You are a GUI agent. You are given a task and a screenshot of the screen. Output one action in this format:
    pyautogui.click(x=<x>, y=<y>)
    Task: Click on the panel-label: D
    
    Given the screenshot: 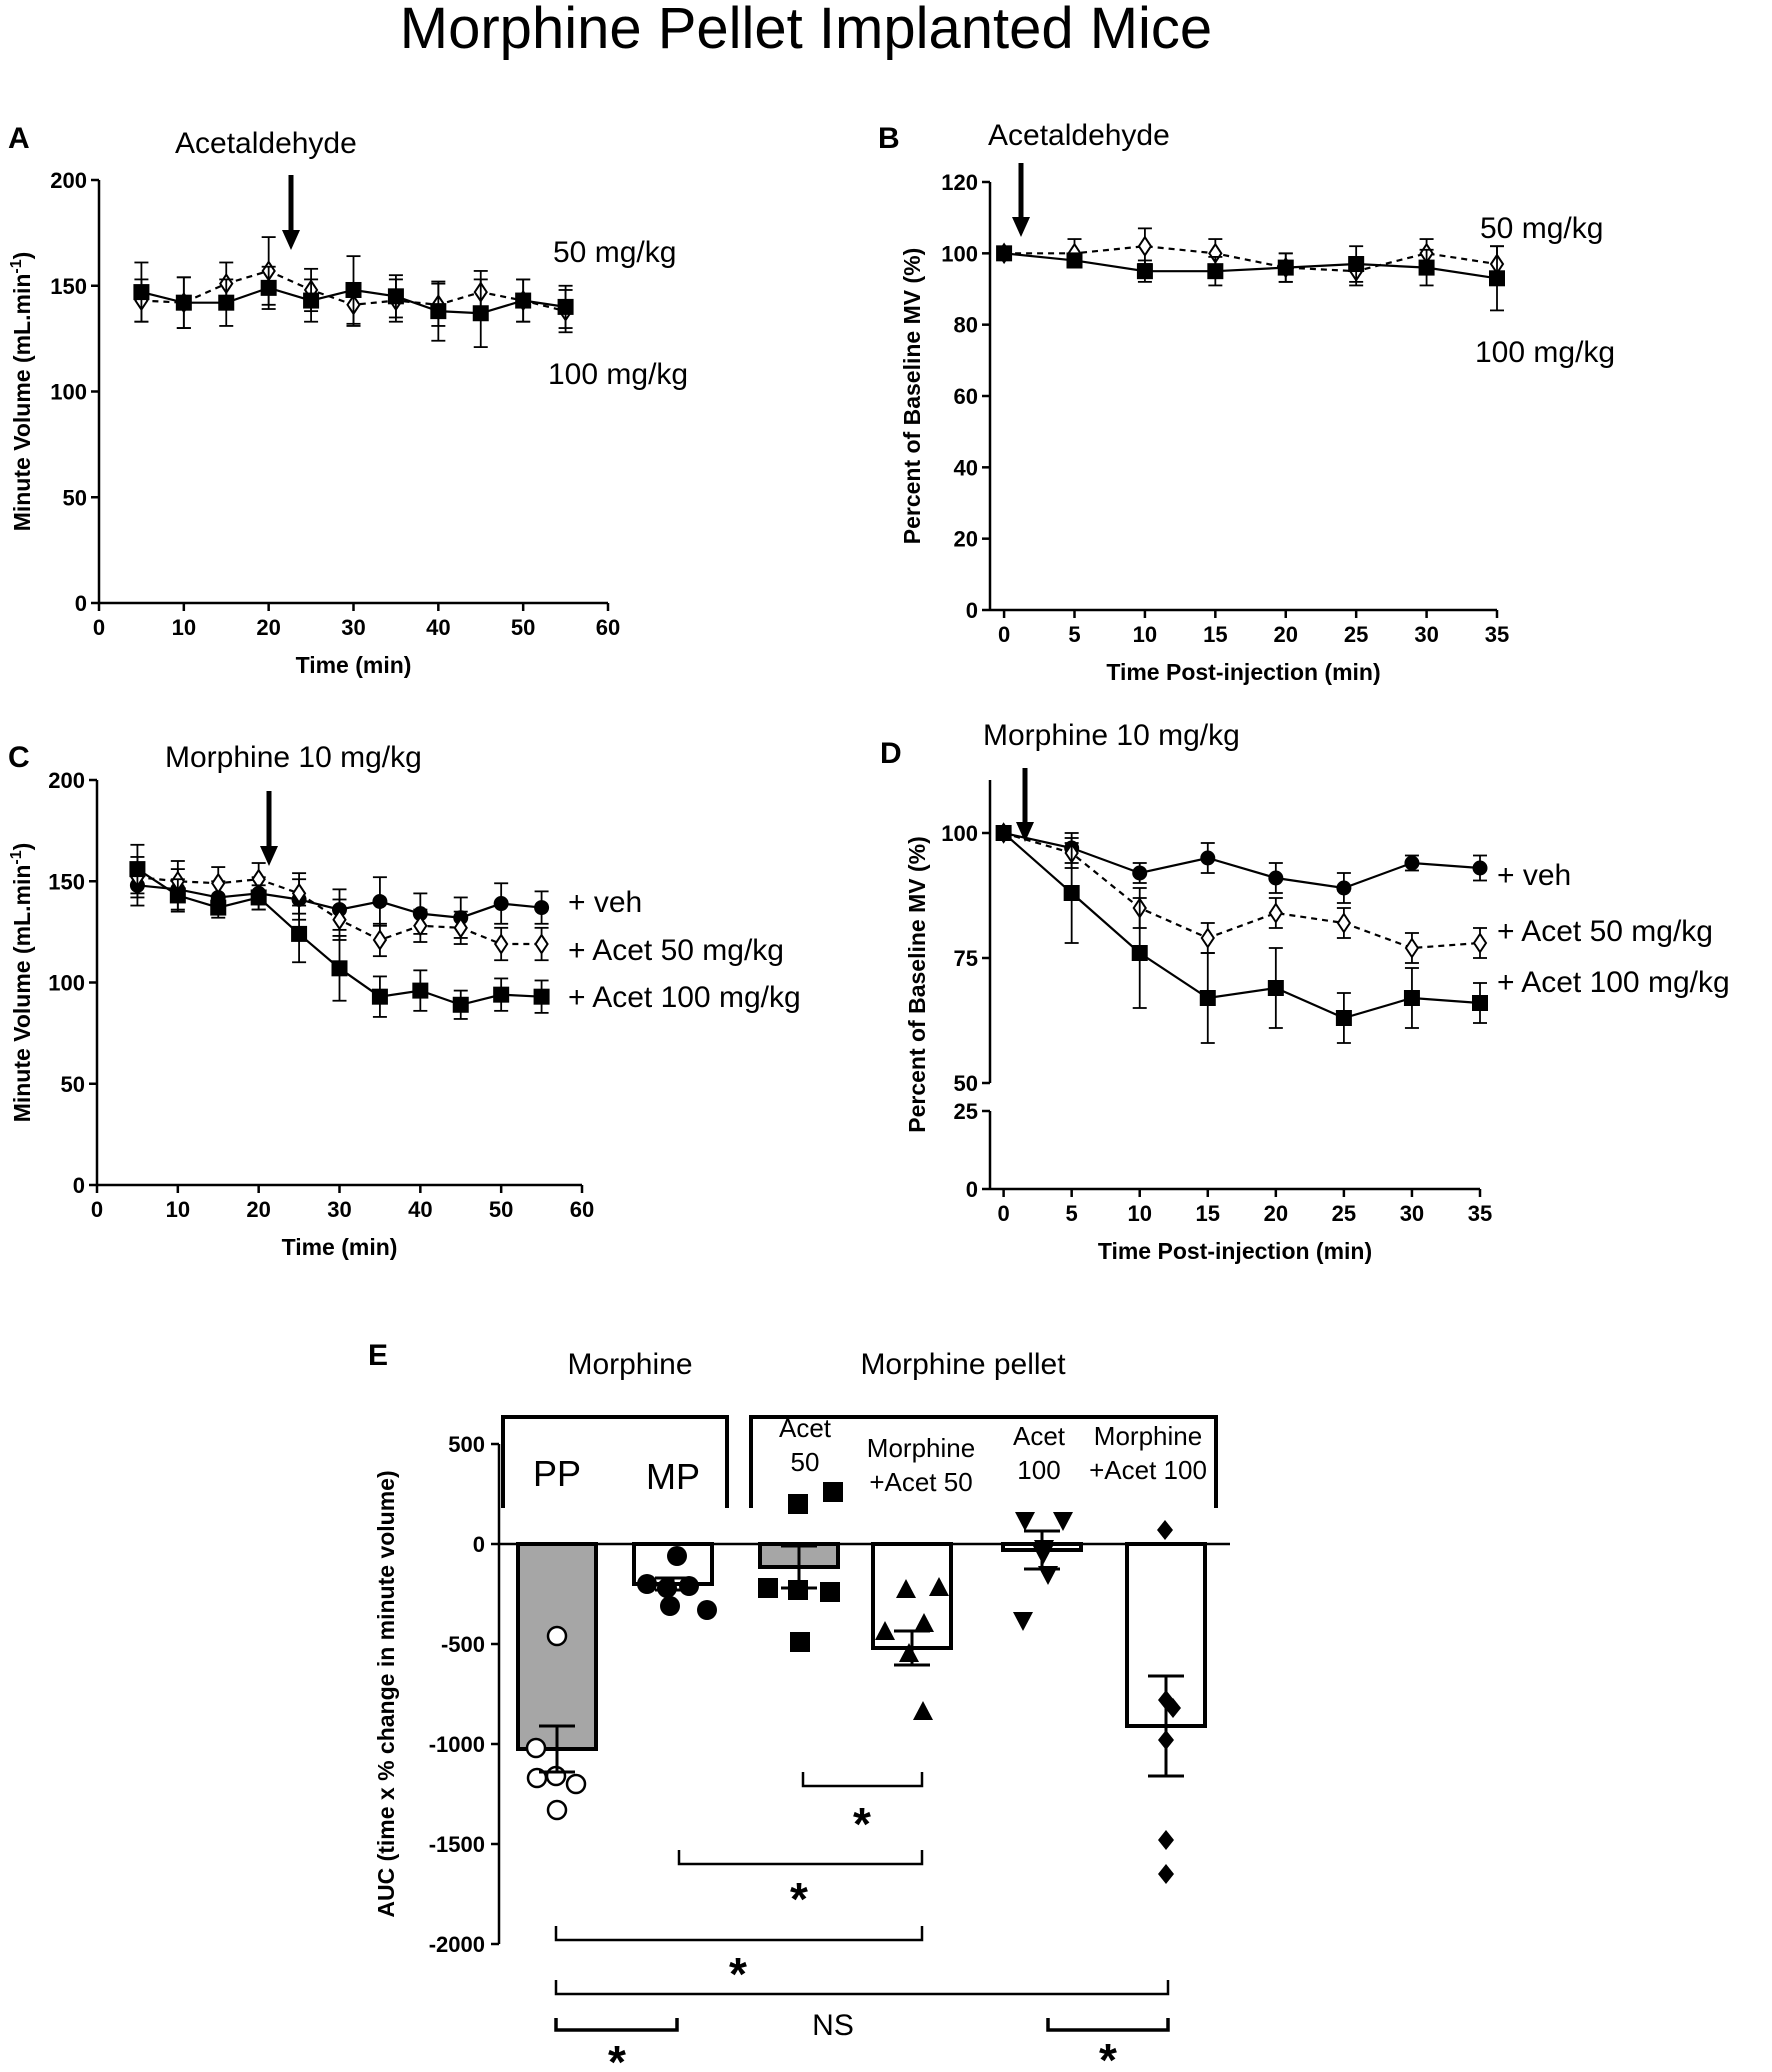 What is the action you would take?
    pyautogui.click(x=891, y=753)
    